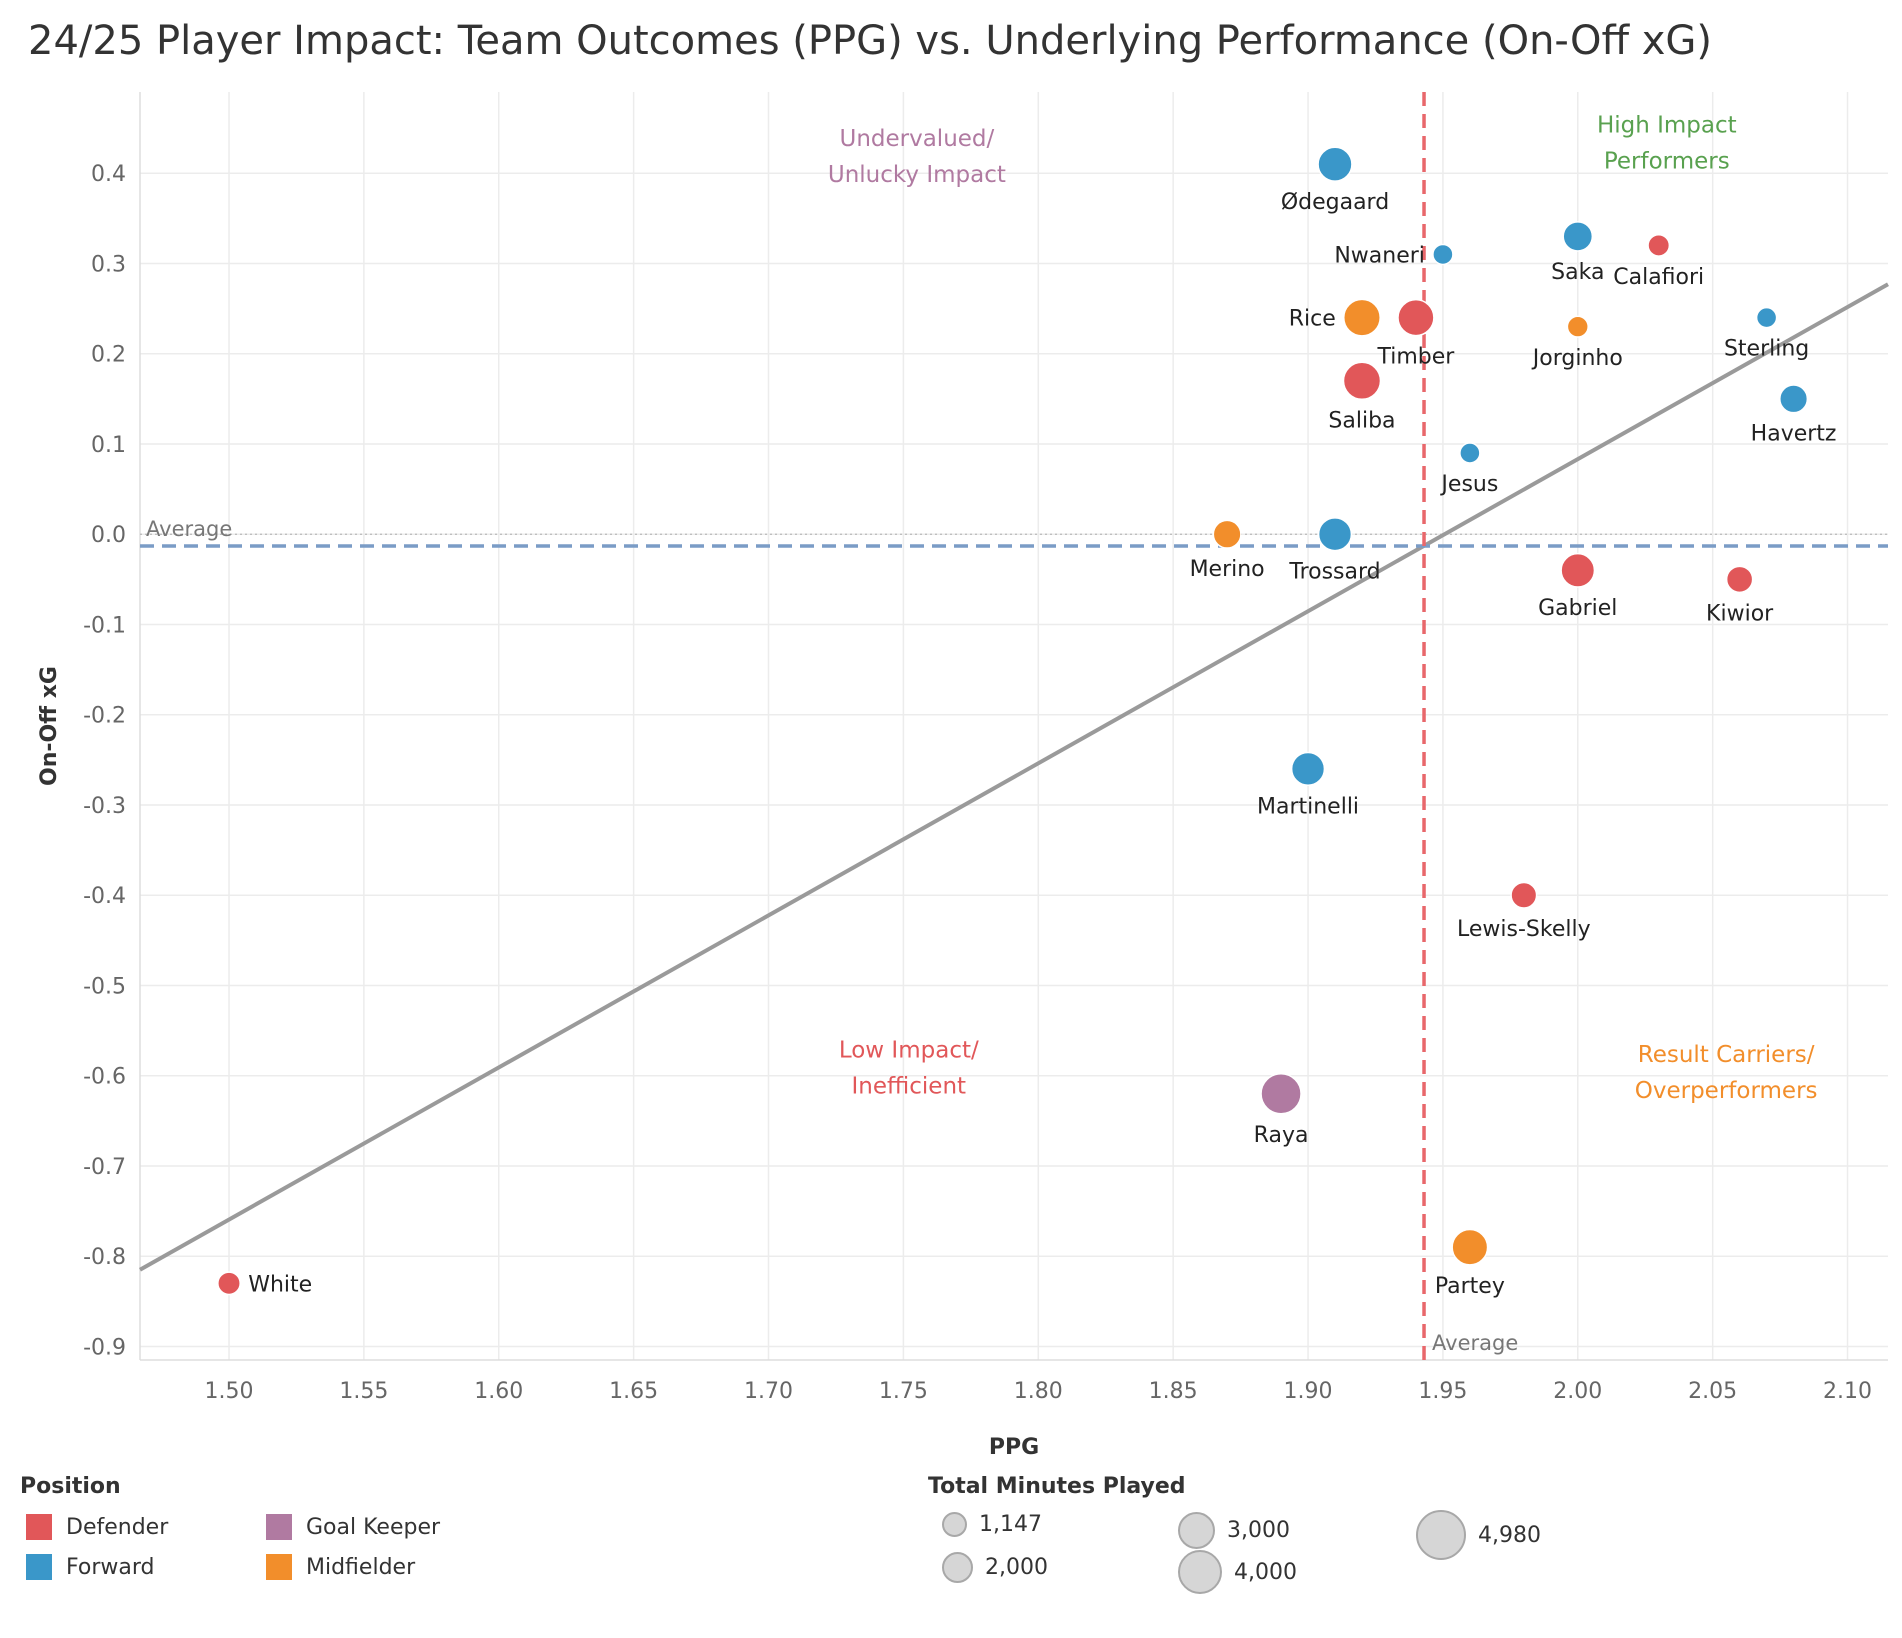  Describe the element at coordinates (363, 1391) in the screenshot. I see `x-tick-label: 1.55` at that location.